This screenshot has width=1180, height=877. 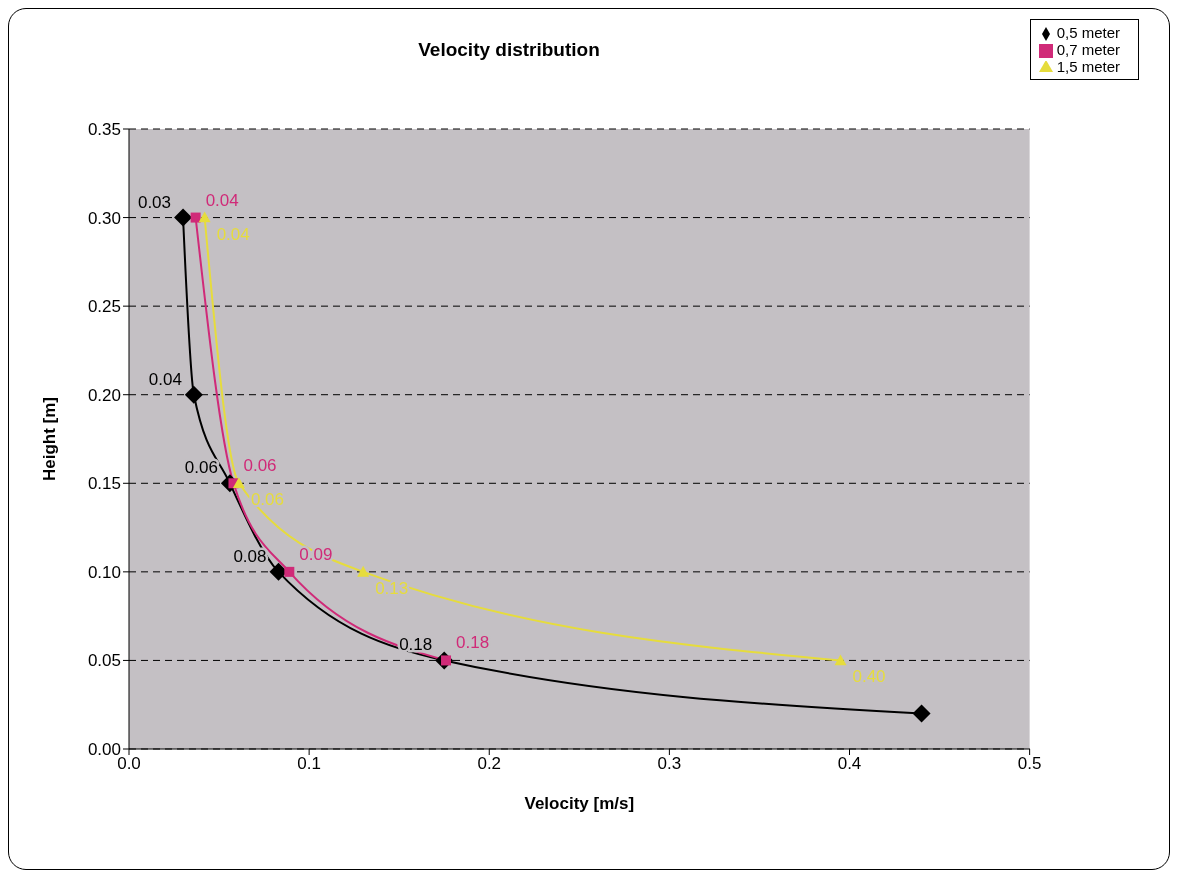 What do you see at coordinates (50, 439) in the screenshot?
I see `y-axis-title: Height [m]` at bounding box center [50, 439].